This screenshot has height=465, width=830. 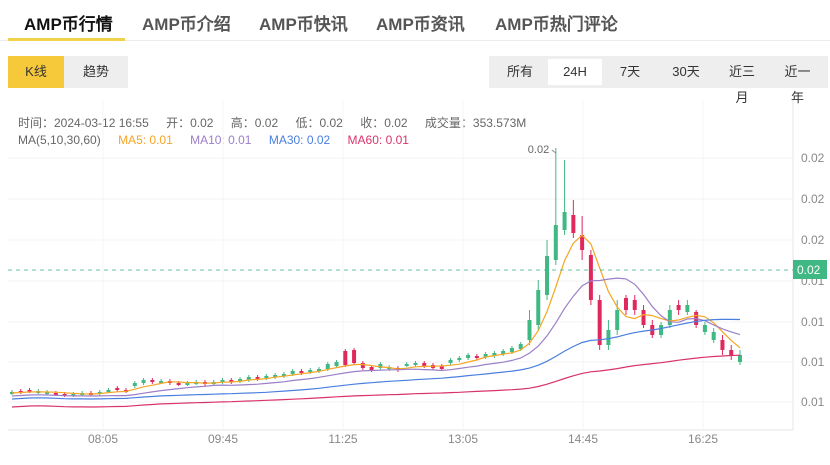 What do you see at coordinates (686, 71) in the screenshot?
I see `range-30d-button: 30天` at bounding box center [686, 71].